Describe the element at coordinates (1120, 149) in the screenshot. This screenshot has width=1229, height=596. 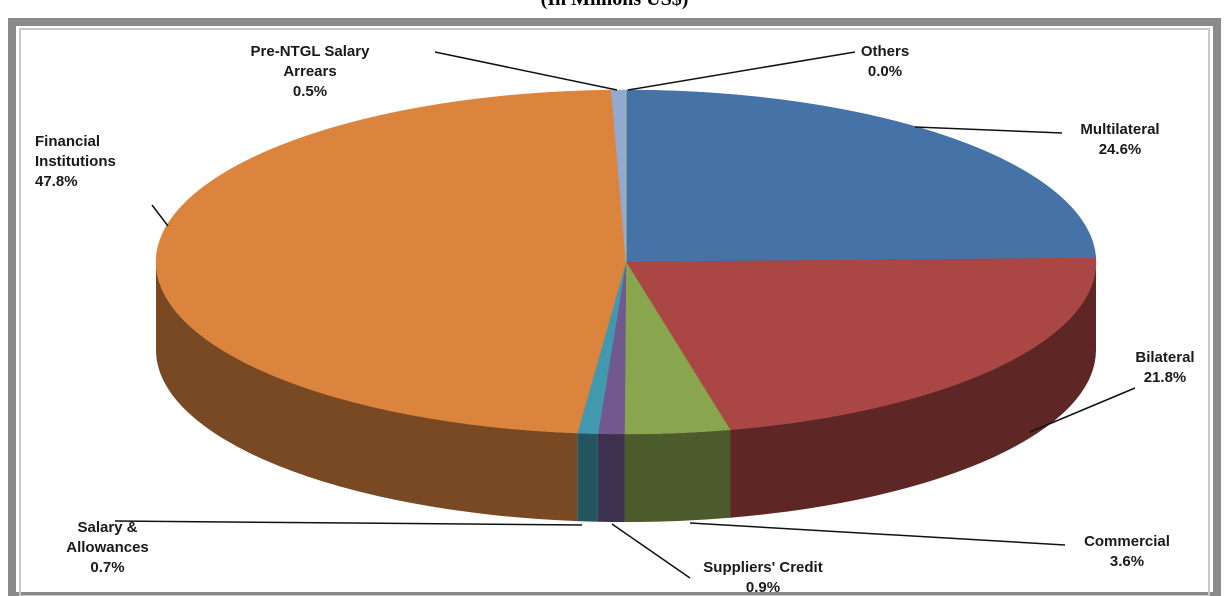
I see `slice-value: 24.6%` at that location.